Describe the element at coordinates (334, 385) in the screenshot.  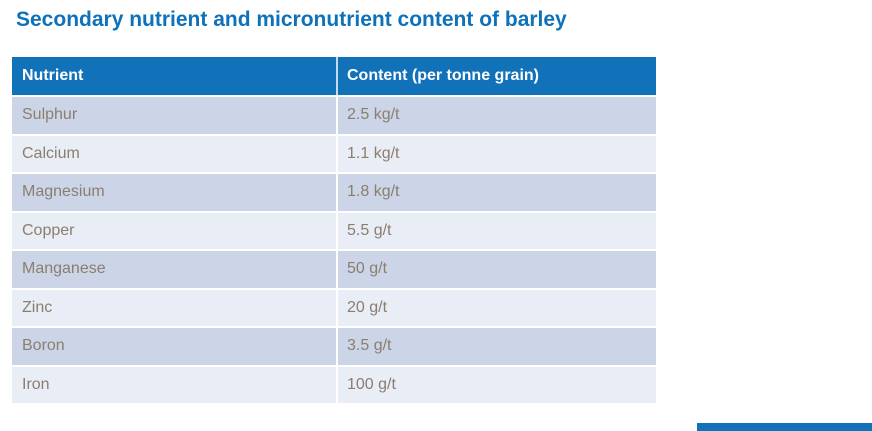
I see `table-row: Iron 100 g/t` at that location.